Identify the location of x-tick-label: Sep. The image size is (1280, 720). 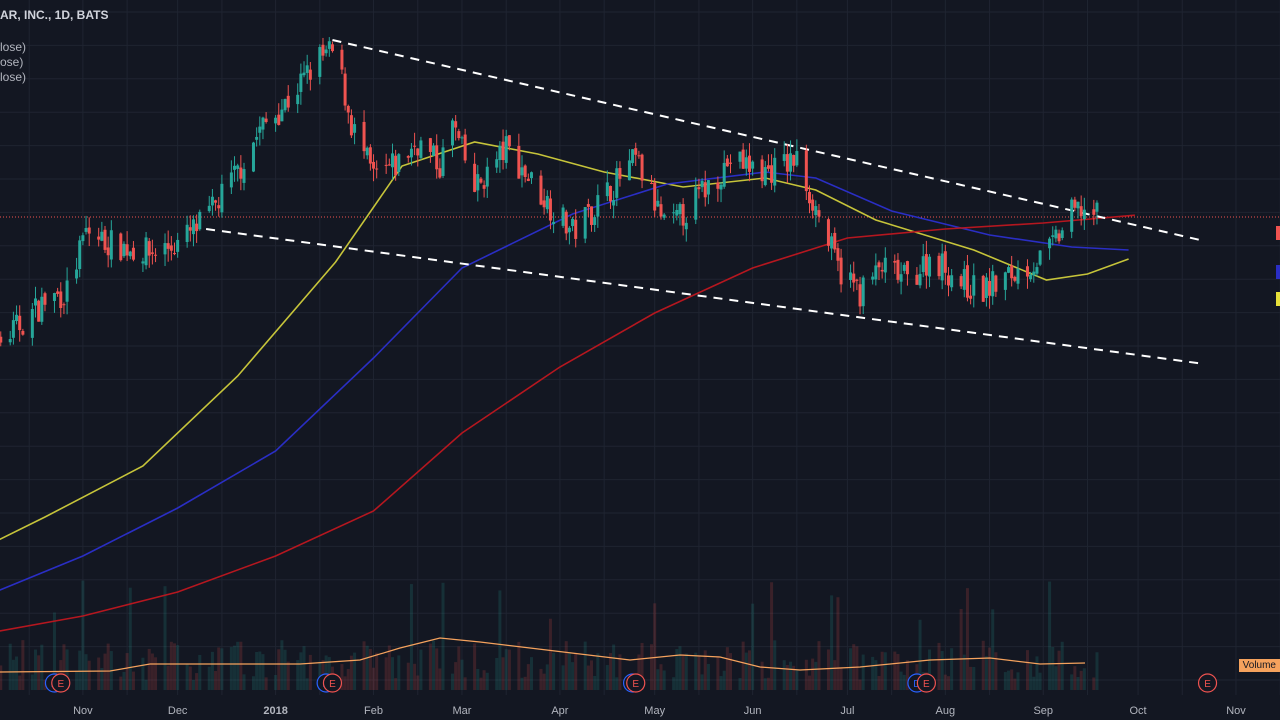
(1043, 711).